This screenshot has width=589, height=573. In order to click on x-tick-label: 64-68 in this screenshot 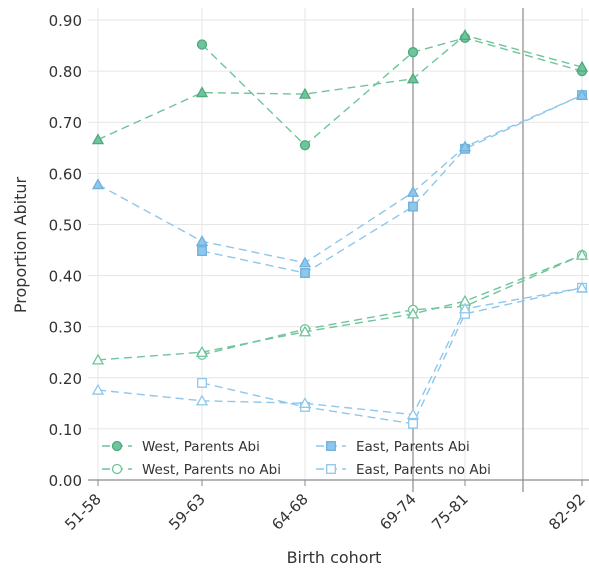, I will do `click(290, 512)`.